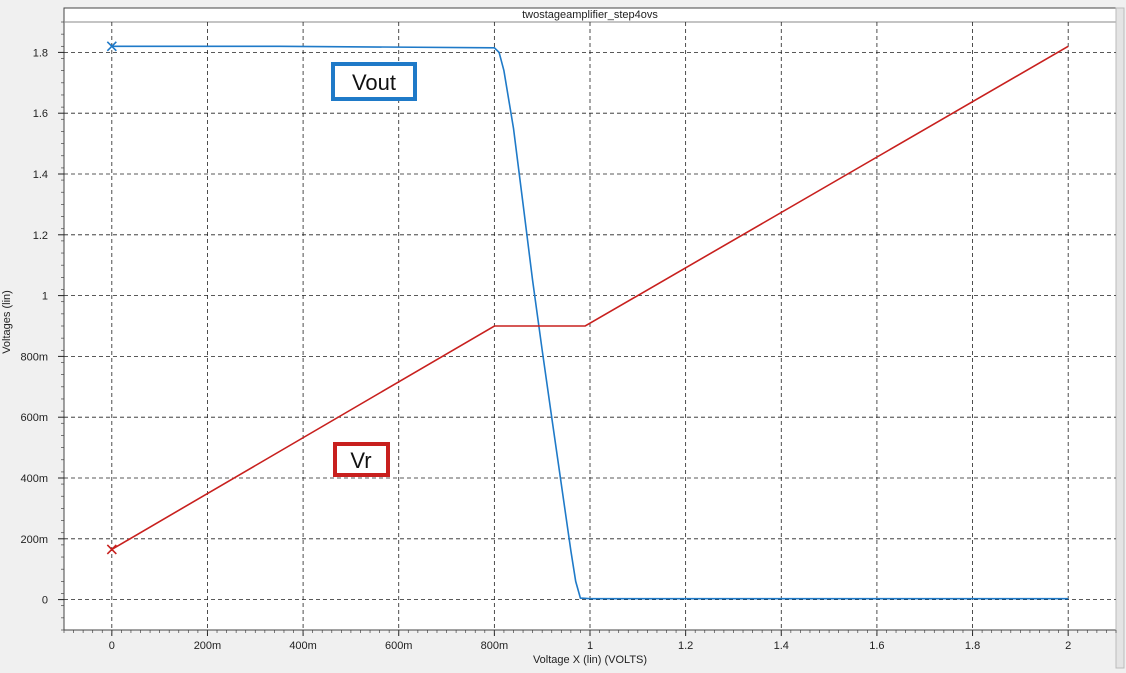  Describe the element at coordinates (685, 646) in the screenshot. I see `x-tick-label: 1.2` at that location.